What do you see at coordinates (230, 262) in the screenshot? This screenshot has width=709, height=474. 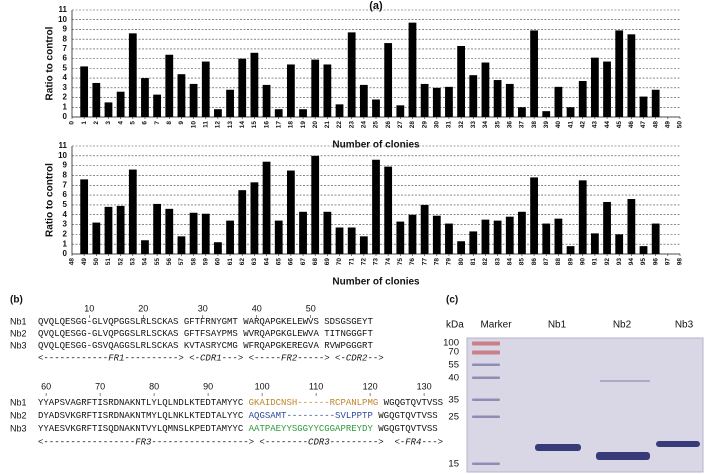 I see `x-tick-label: 61` at bounding box center [230, 262].